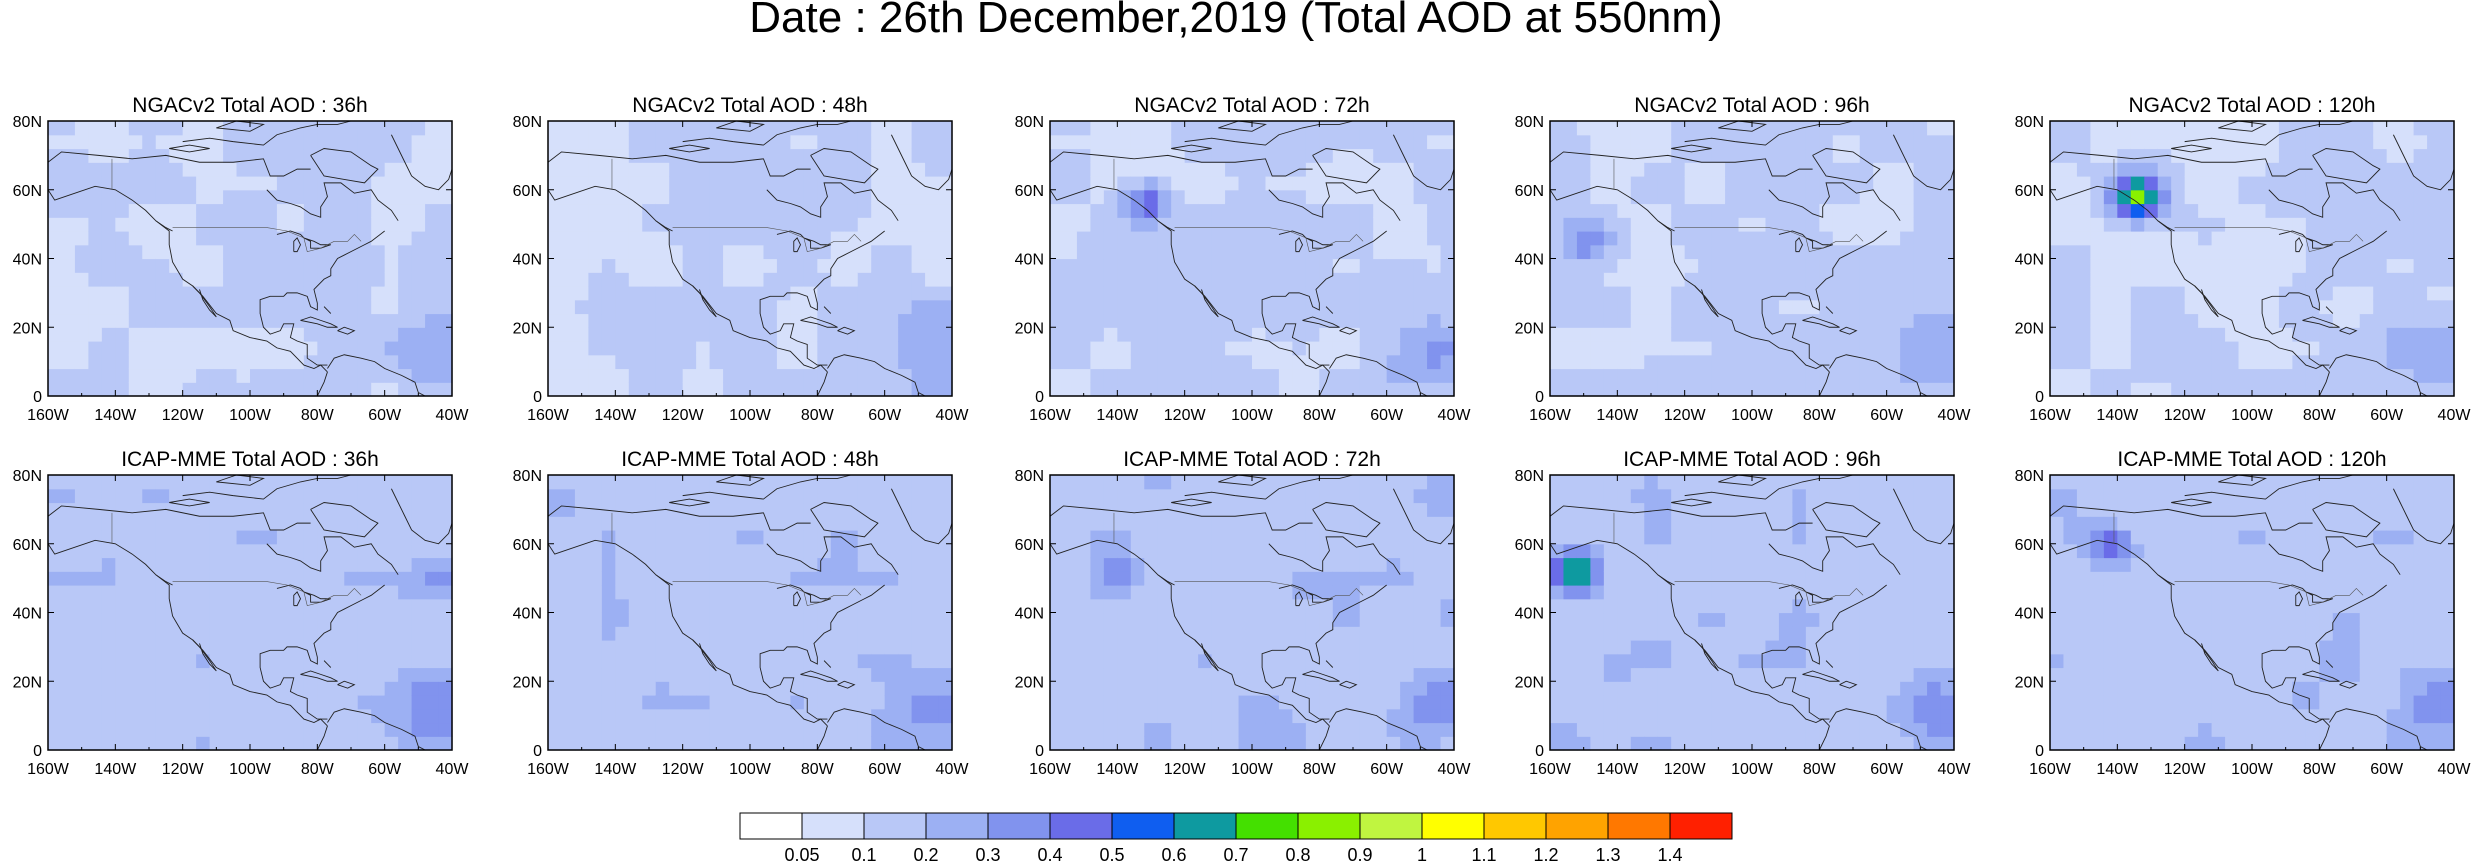 This screenshot has height=862, width=2472. What do you see at coordinates (1751, 105) in the screenshot?
I see `panel-title: NGACv2 Total AOD : 96h` at bounding box center [1751, 105].